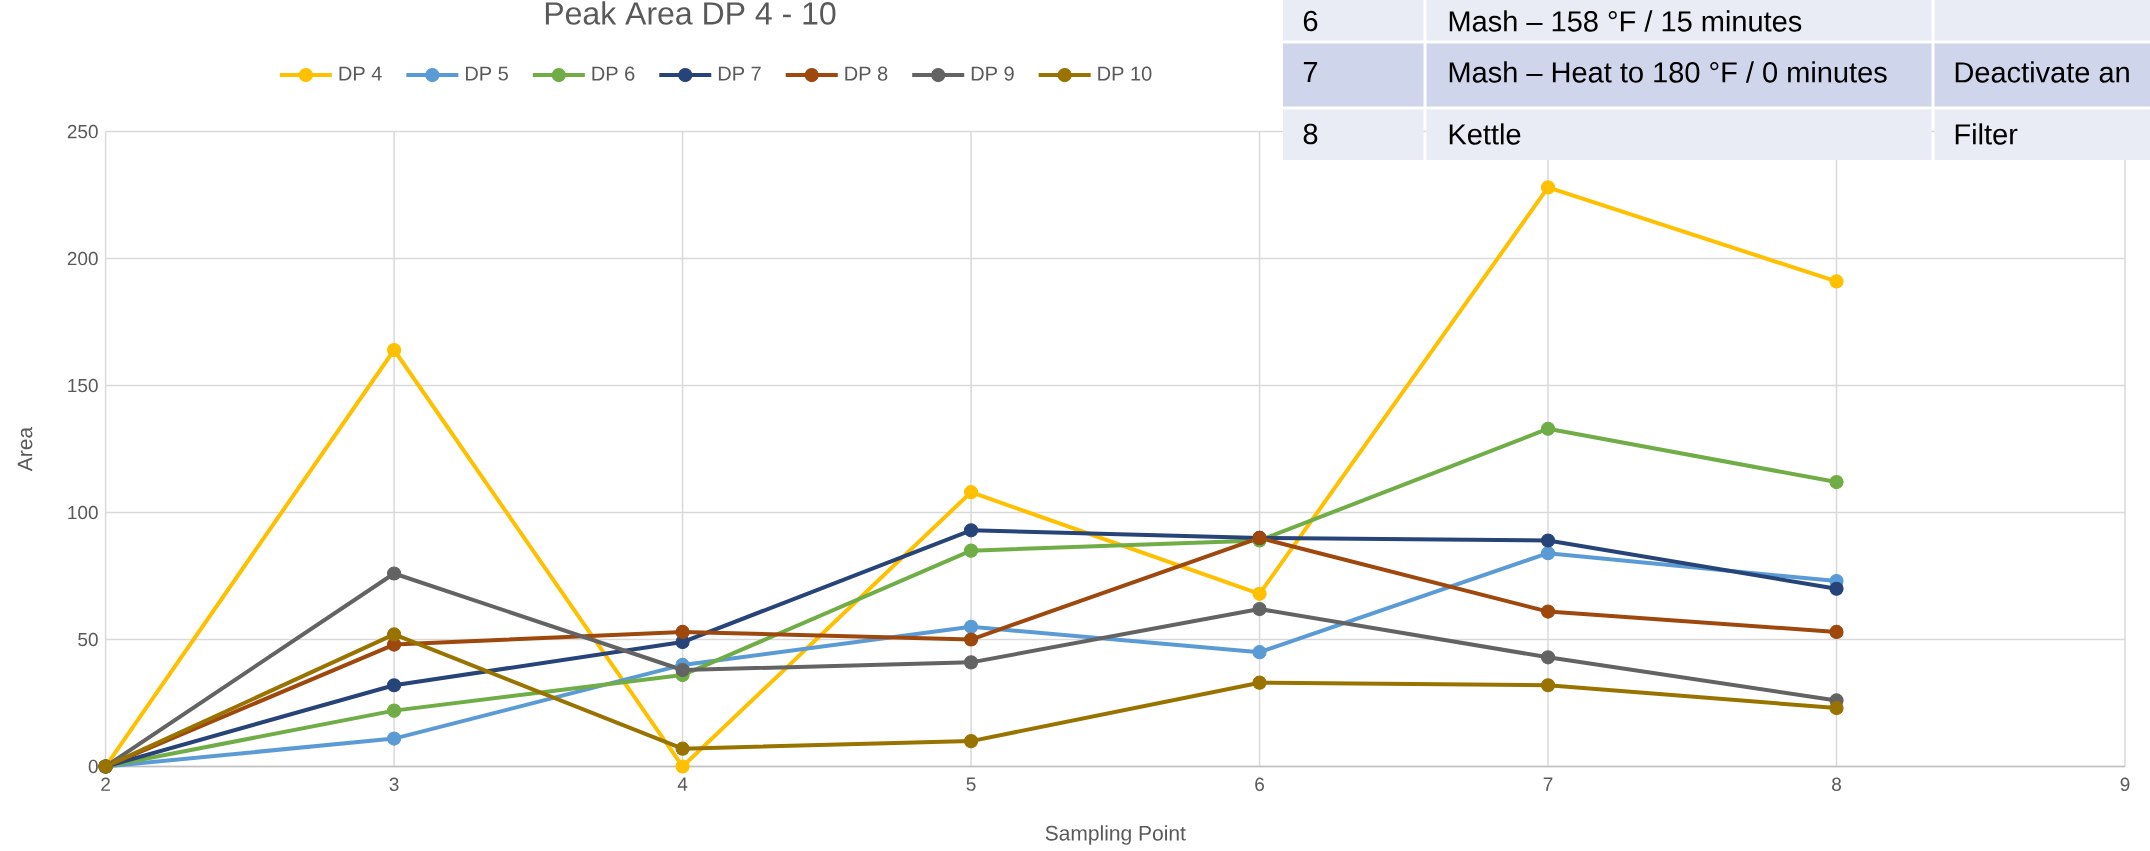  I want to click on x-axis-title: Sampling Point, so click(1115, 835).